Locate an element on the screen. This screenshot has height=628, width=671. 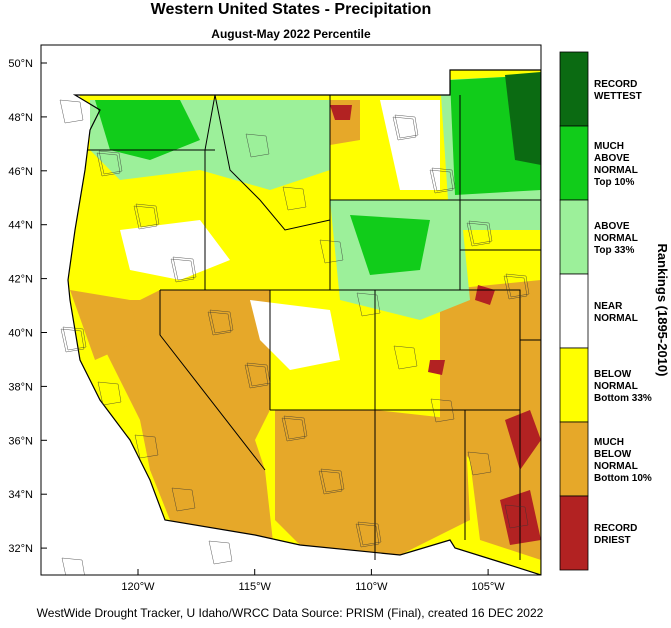
lat-label: 36°N is located at coordinates (20, 441).